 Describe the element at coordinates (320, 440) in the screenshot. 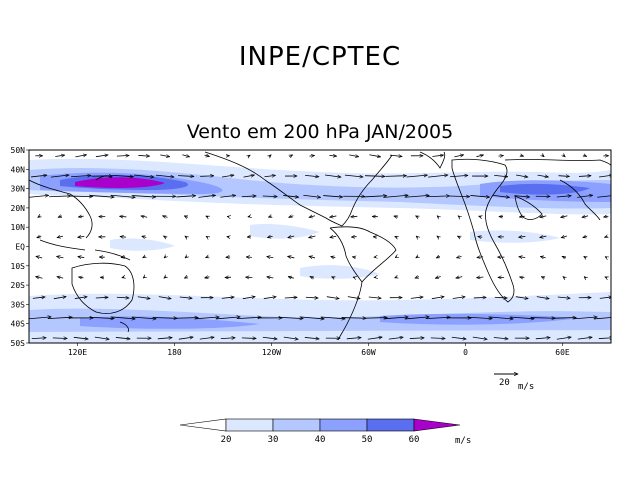

I see `colorbar-label: 40` at that location.